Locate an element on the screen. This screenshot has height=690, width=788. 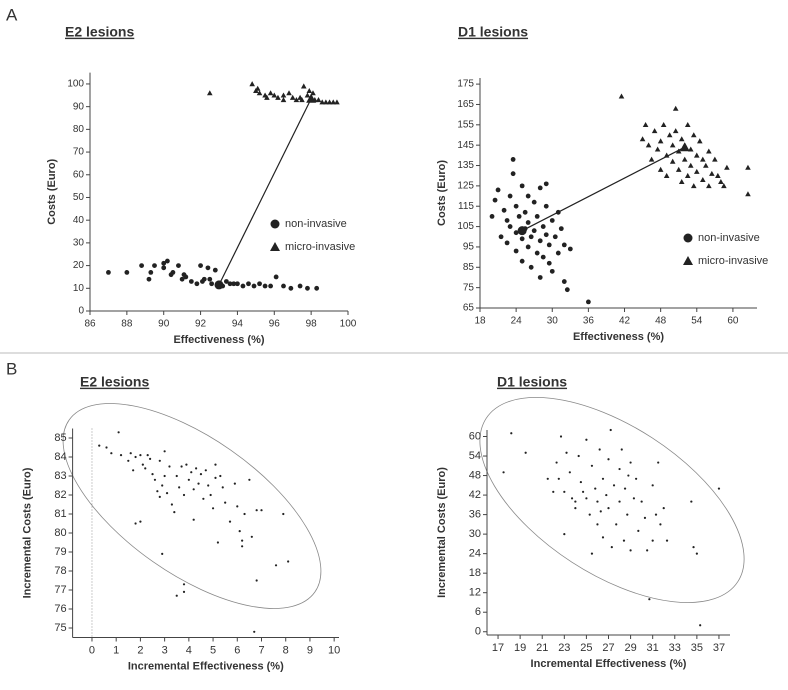
x-tick-label: 0 is located at coordinates (92, 650).